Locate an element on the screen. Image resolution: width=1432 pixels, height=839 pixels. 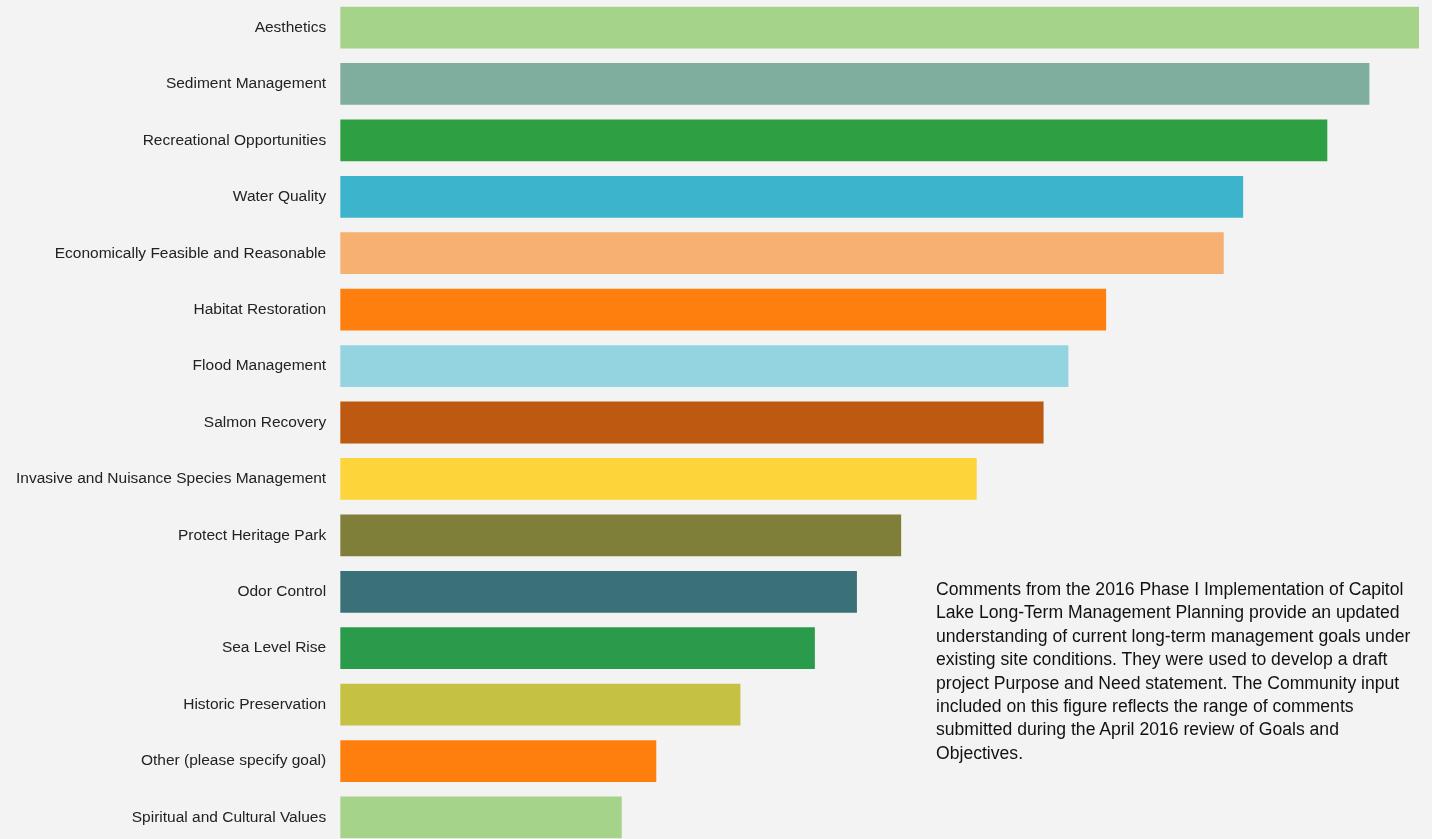
y-tick-label: Habitat Restoration is located at coordinates (260, 308).